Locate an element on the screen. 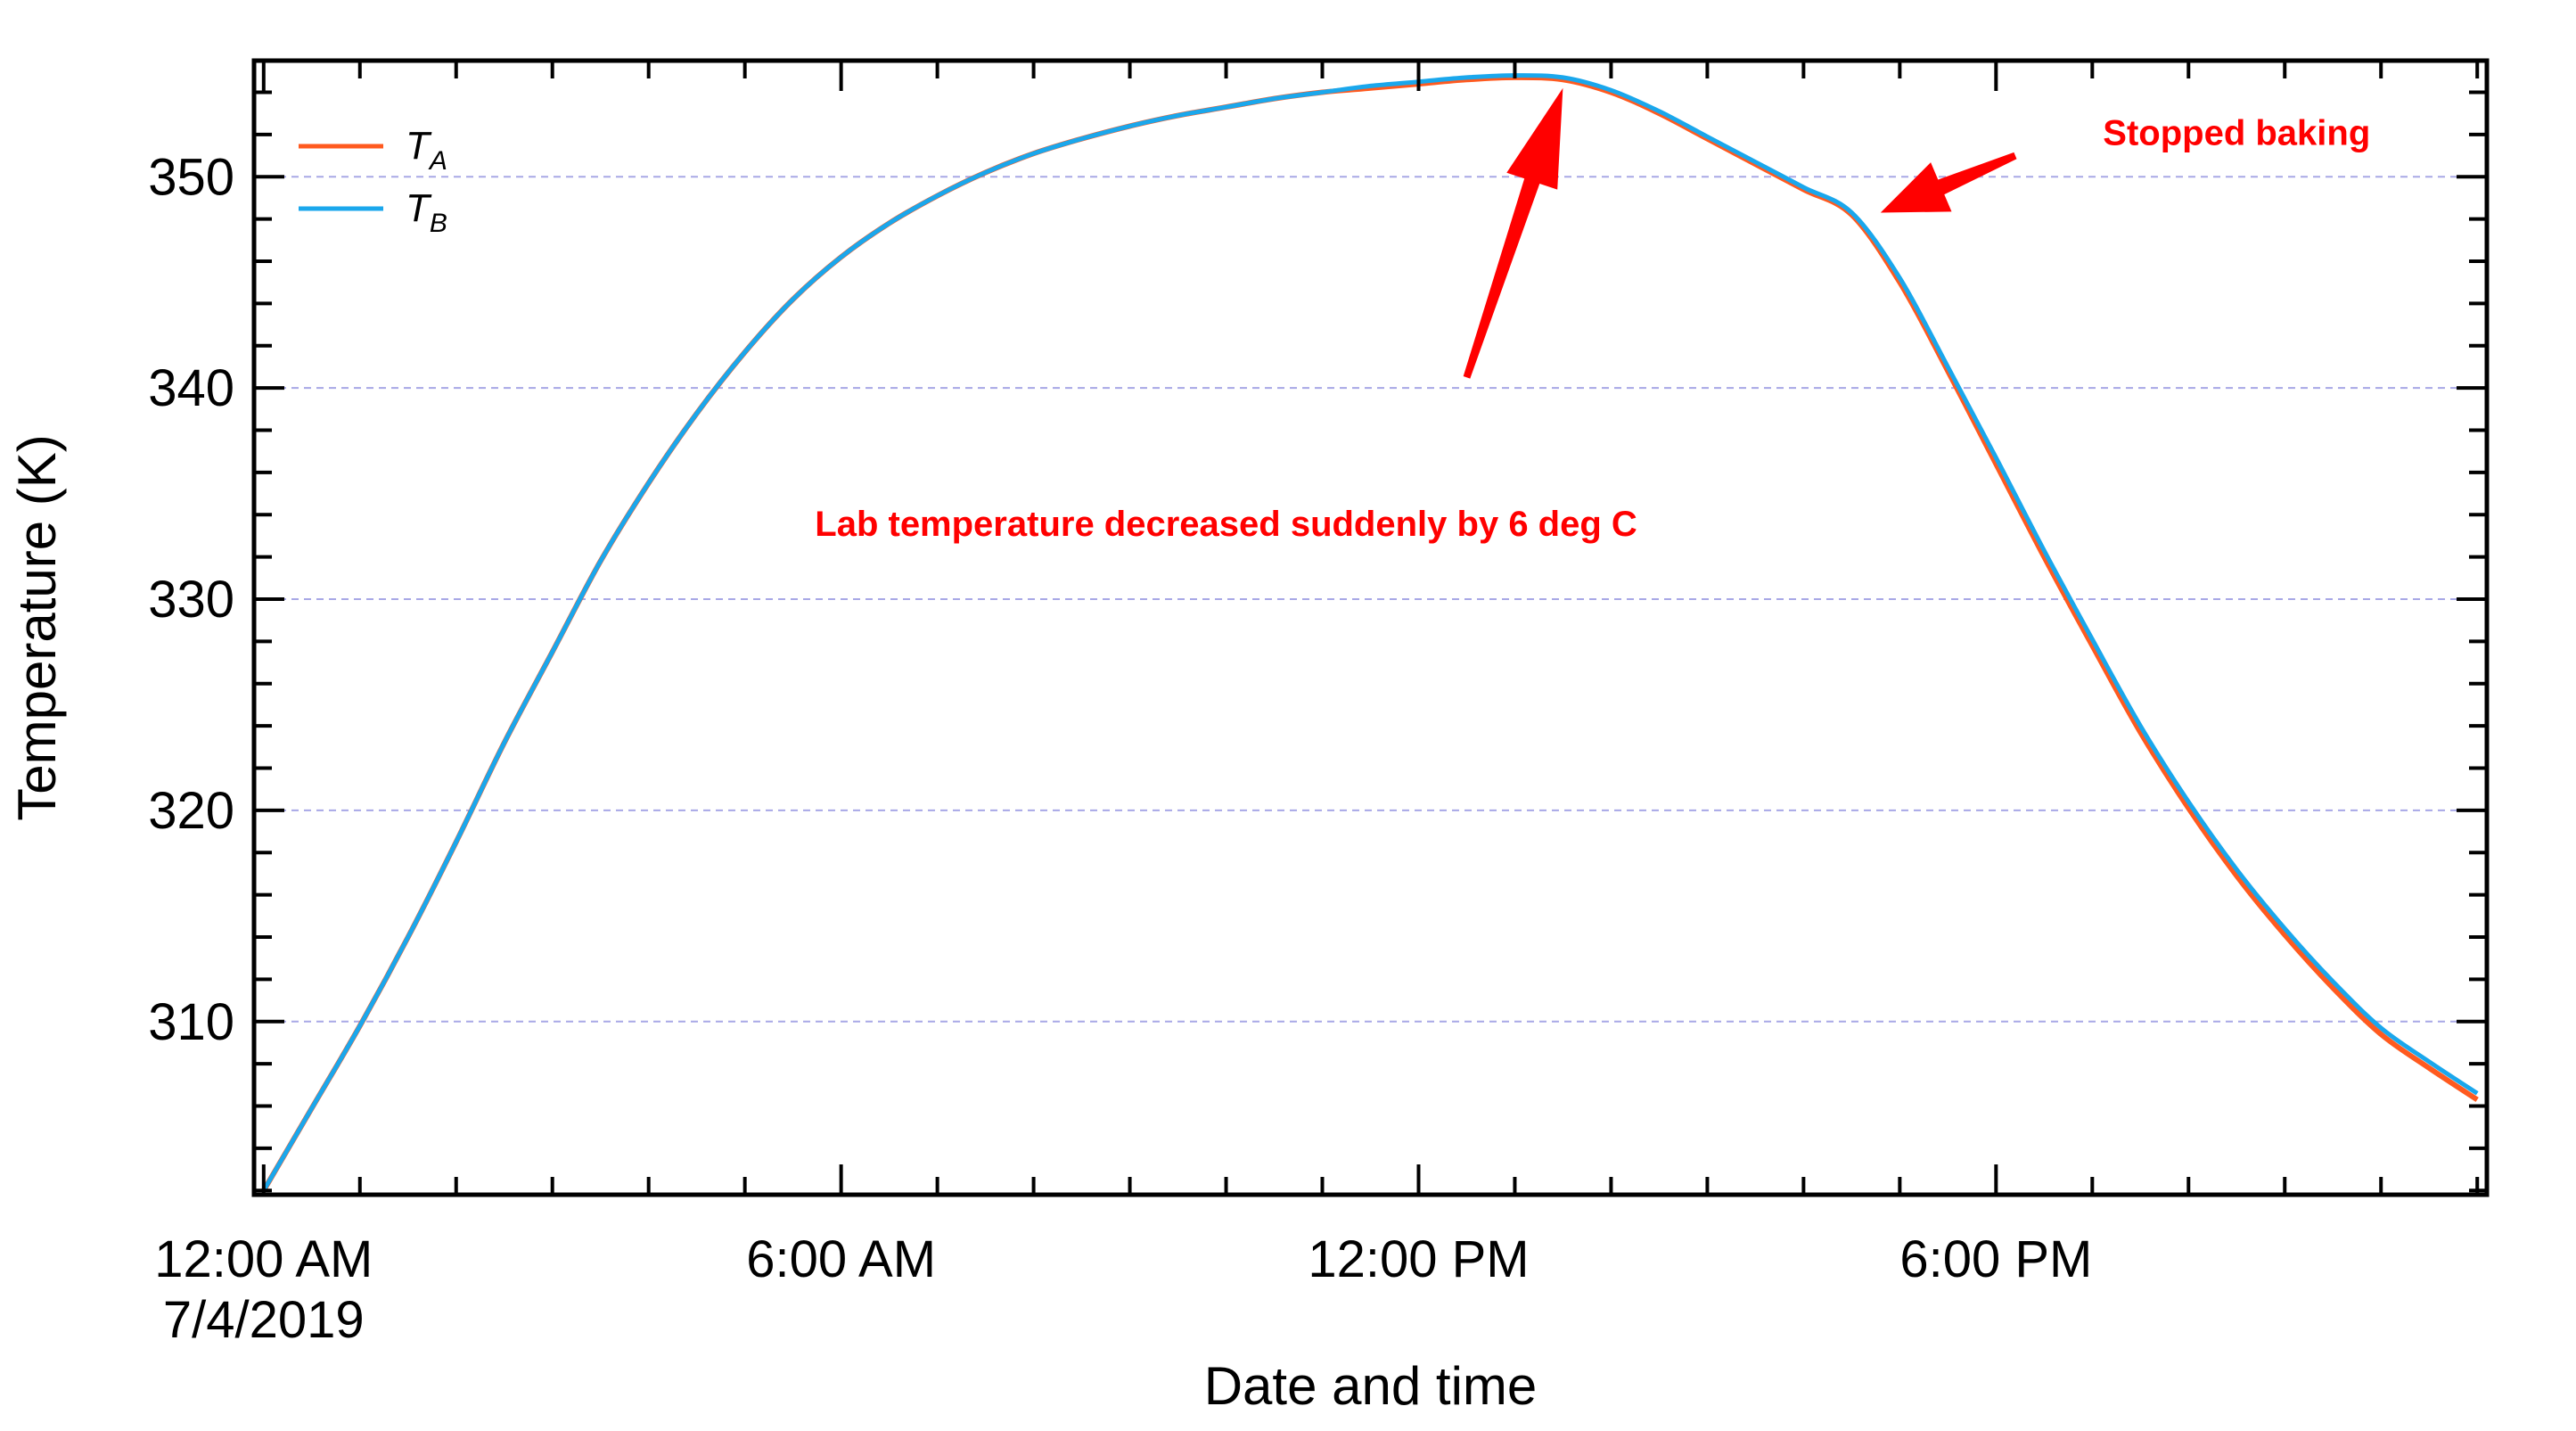 This screenshot has height=1431, width=2576. x-tick-label: 6:00 PM is located at coordinates (1996, 1259).